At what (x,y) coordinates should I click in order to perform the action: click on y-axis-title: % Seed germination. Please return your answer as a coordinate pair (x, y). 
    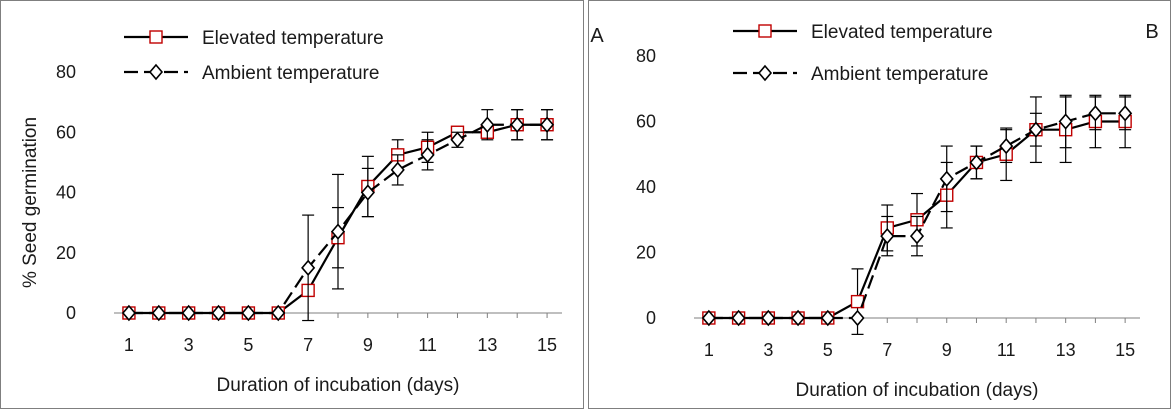
    Looking at the image, I should click on (30, 202).